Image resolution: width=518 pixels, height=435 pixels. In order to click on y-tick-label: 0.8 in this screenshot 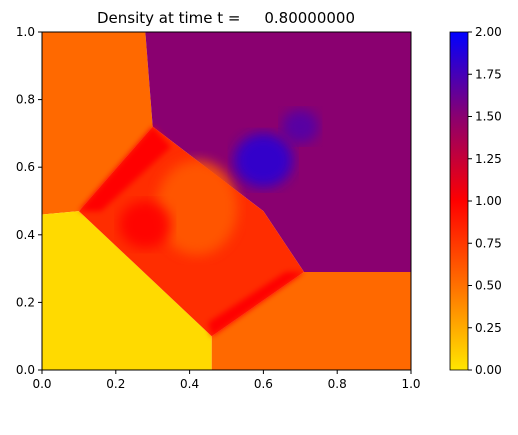, I will do `click(25, 100)`.